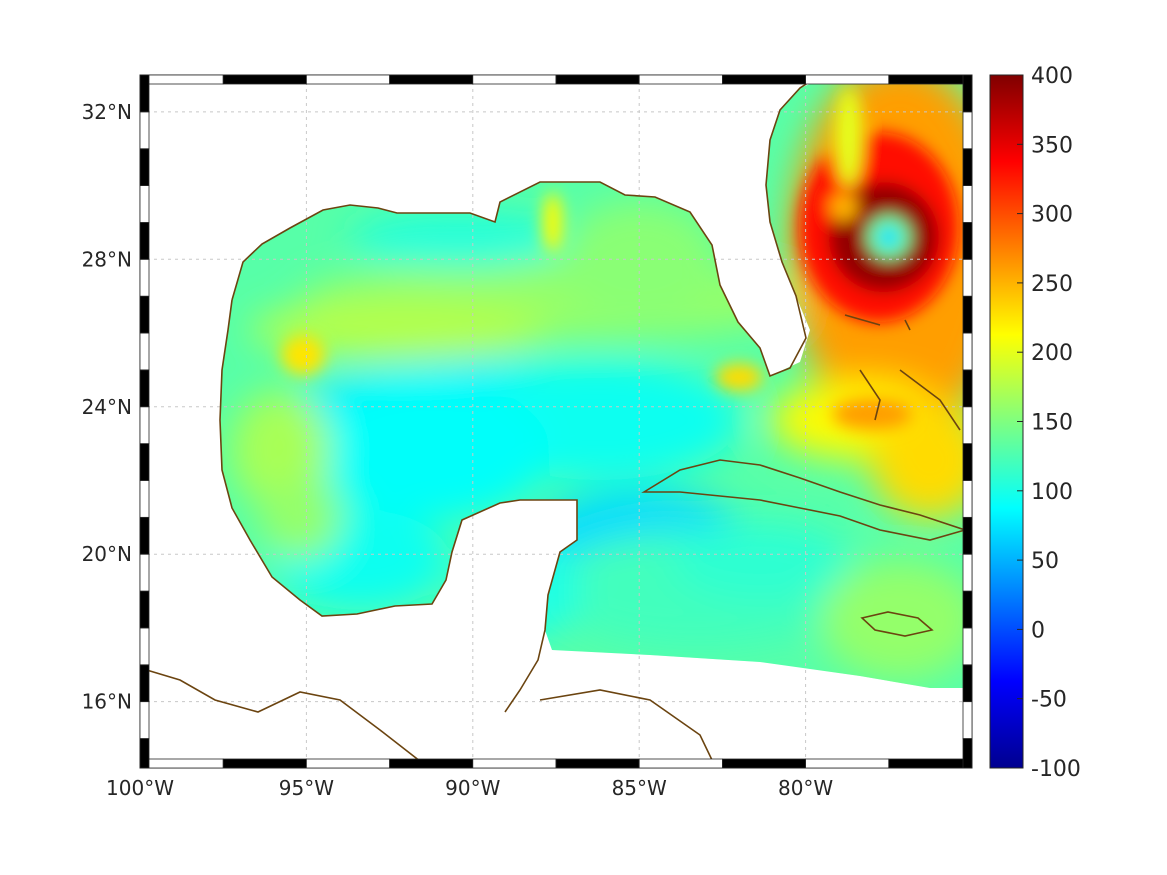  Describe the element at coordinates (303, 355) in the screenshot. I see `western-gulf-eddy` at that location.